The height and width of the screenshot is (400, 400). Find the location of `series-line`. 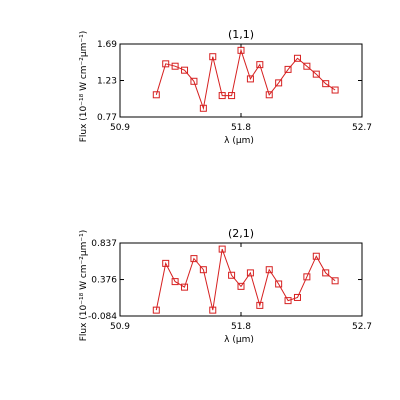

series-line is located at coordinates (245, 79).